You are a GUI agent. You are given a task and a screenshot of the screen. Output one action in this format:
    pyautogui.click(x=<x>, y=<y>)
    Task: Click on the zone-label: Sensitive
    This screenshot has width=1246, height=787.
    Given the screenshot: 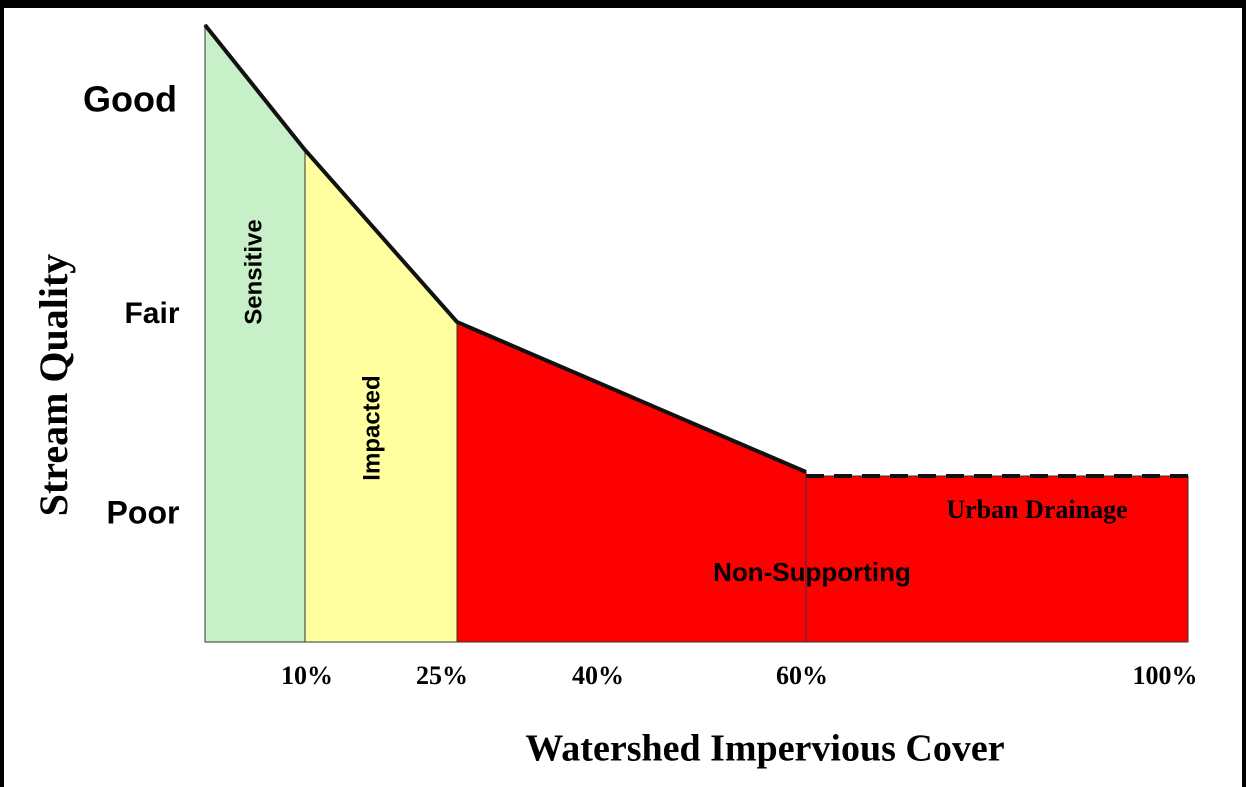 What is the action you would take?
    pyautogui.click(x=253, y=271)
    